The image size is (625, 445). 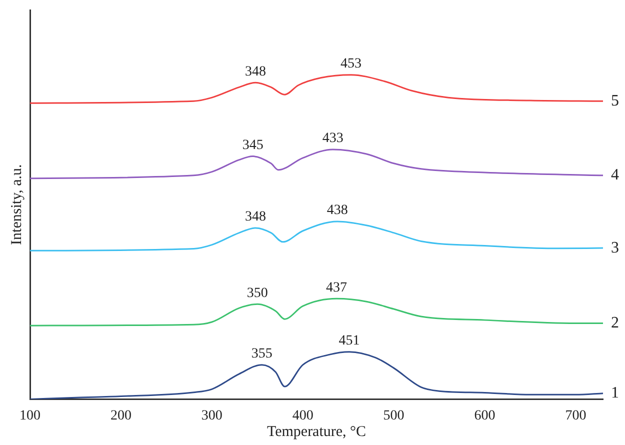 What do you see at coordinates (253, 145) in the screenshot?
I see `annotation: 345` at bounding box center [253, 145].